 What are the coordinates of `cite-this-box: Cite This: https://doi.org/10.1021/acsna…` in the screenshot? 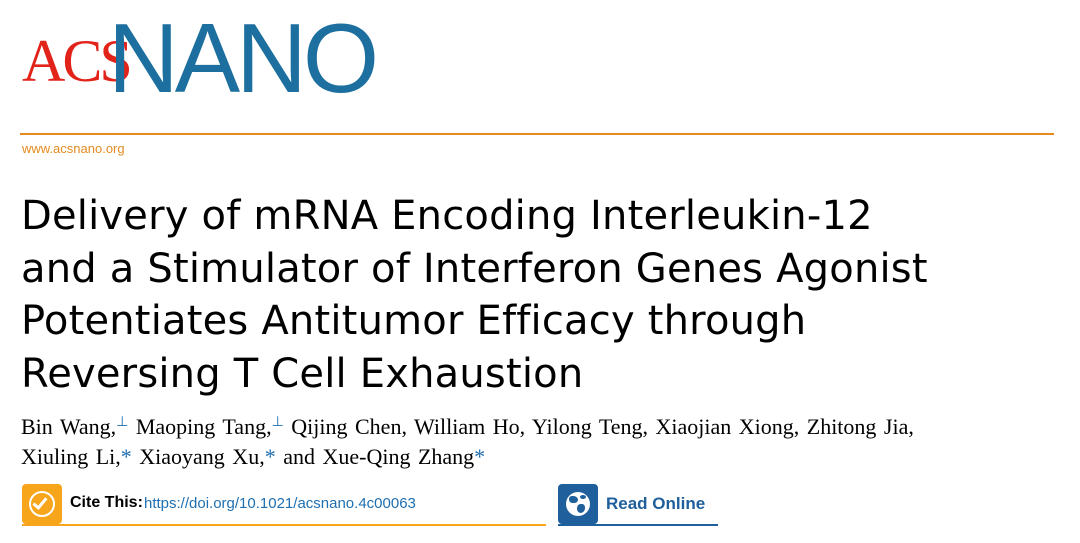 It's located at (284, 505).